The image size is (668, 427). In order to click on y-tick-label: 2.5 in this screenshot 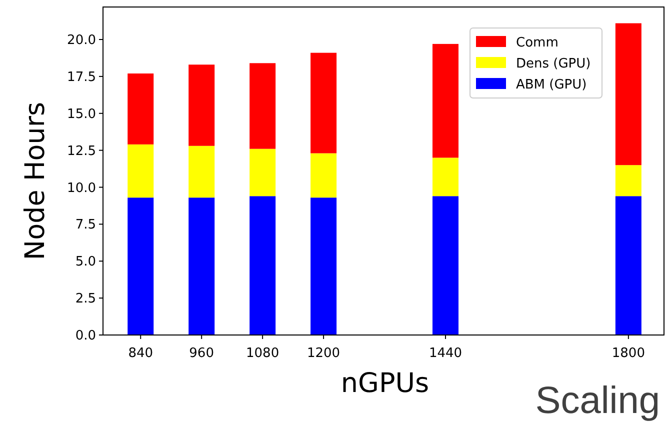, I will do `click(85, 299)`.